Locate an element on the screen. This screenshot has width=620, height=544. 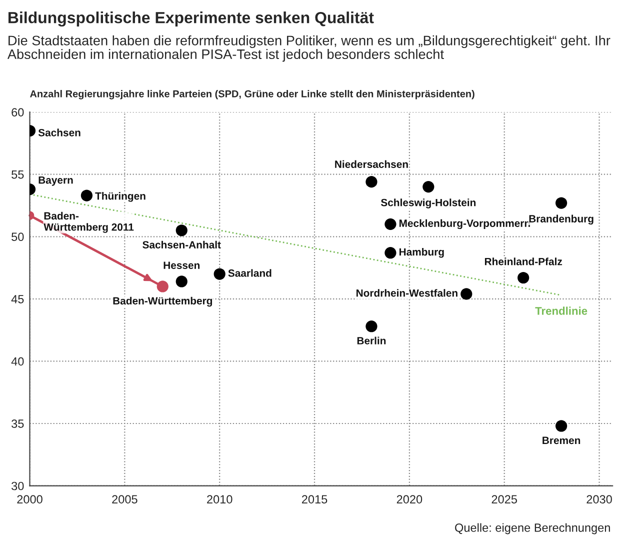
annotation: Rheinland-Pfalz is located at coordinates (523, 262).